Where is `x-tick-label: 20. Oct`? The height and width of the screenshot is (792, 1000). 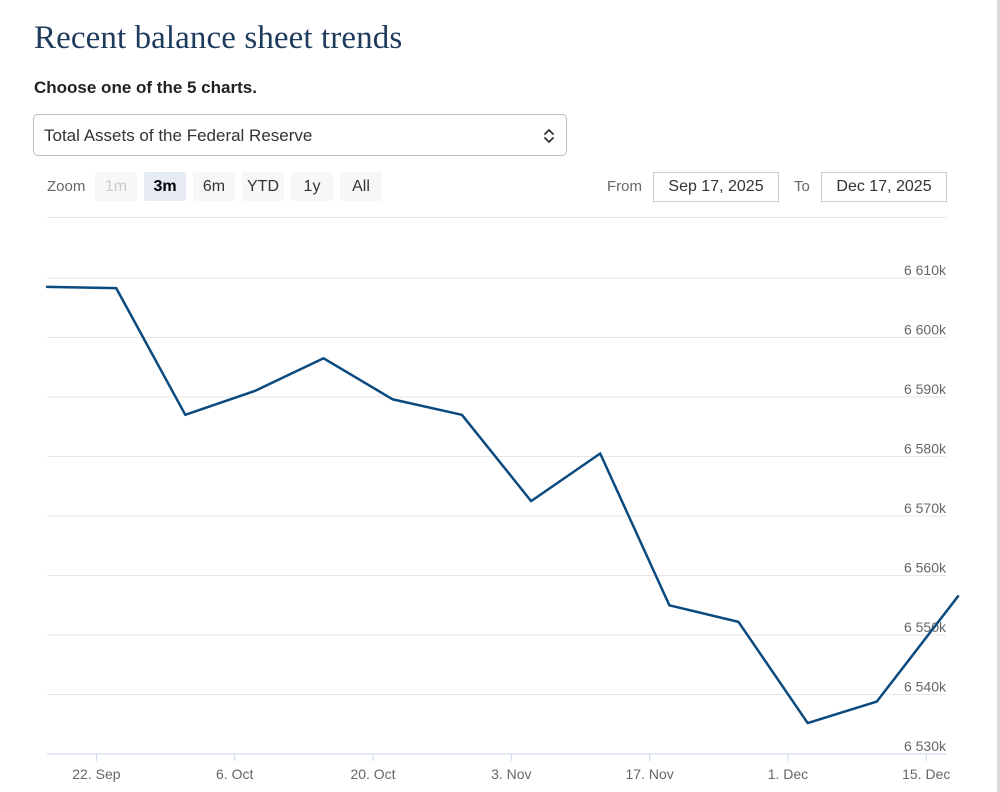
x-tick-label: 20. Oct is located at coordinates (372, 774).